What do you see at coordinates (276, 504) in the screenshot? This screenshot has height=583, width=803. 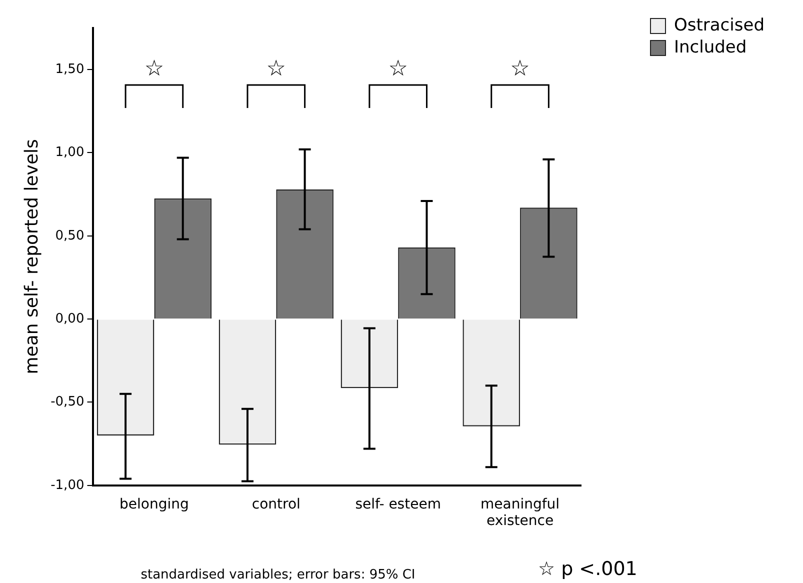 I see `x-tick-label: control` at bounding box center [276, 504].